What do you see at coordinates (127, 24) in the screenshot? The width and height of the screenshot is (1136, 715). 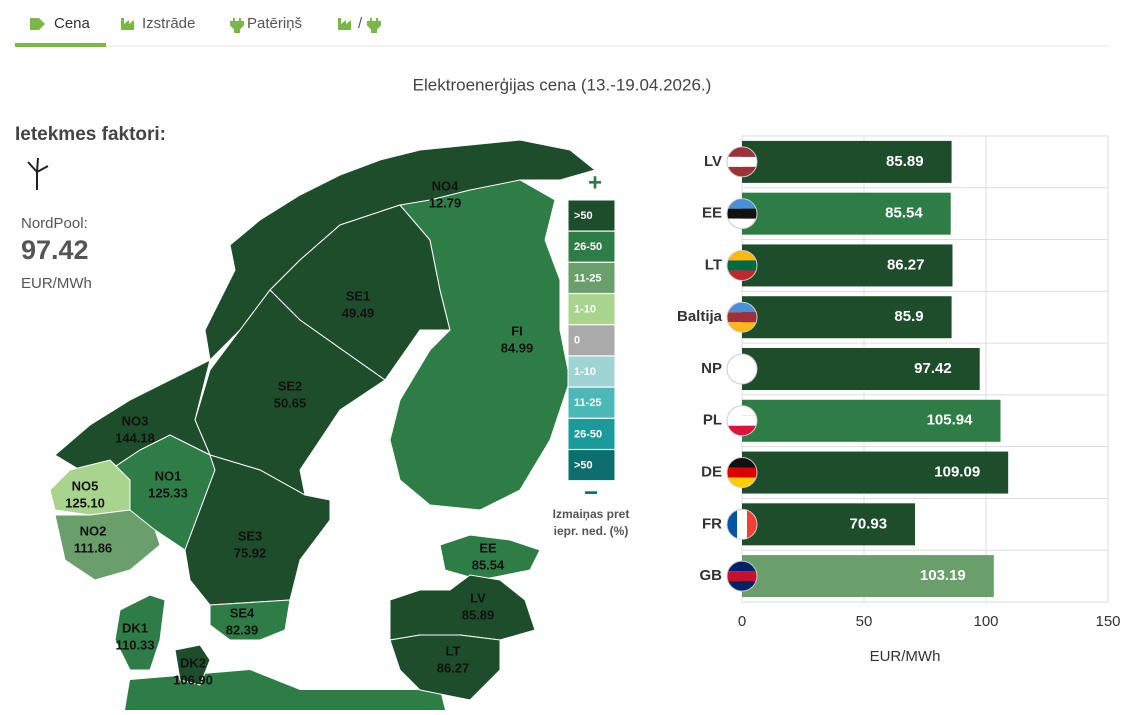 I see `factory-icon` at bounding box center [127, 24].